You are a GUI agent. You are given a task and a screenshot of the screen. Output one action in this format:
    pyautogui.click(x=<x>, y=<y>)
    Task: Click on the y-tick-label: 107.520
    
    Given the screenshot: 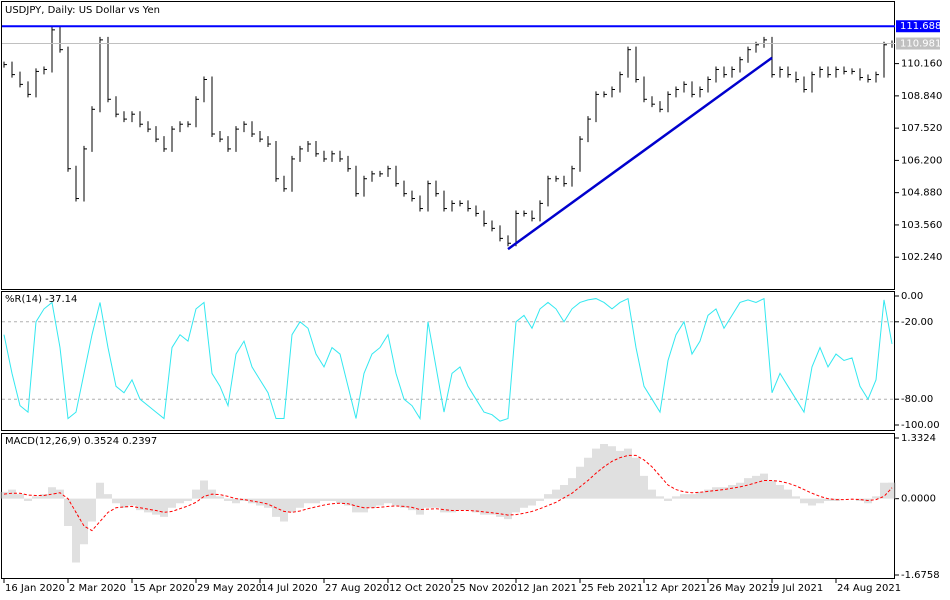 What is the action you would take?
    pyautogui.click(x=921, y=128)
    